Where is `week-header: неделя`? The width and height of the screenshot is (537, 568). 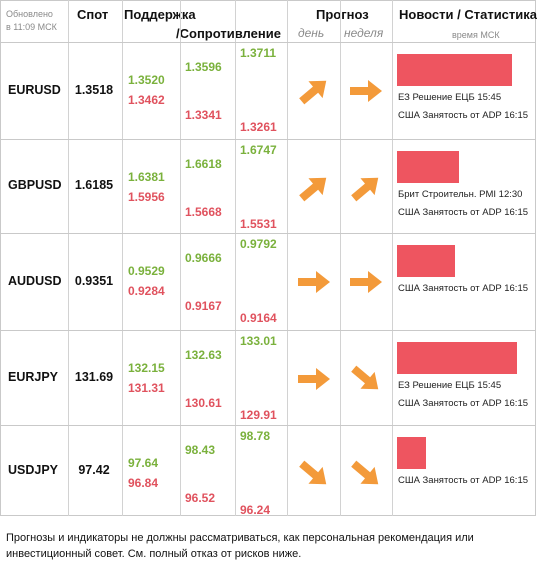
week-header: неделя is located at coordinates (364, 33).